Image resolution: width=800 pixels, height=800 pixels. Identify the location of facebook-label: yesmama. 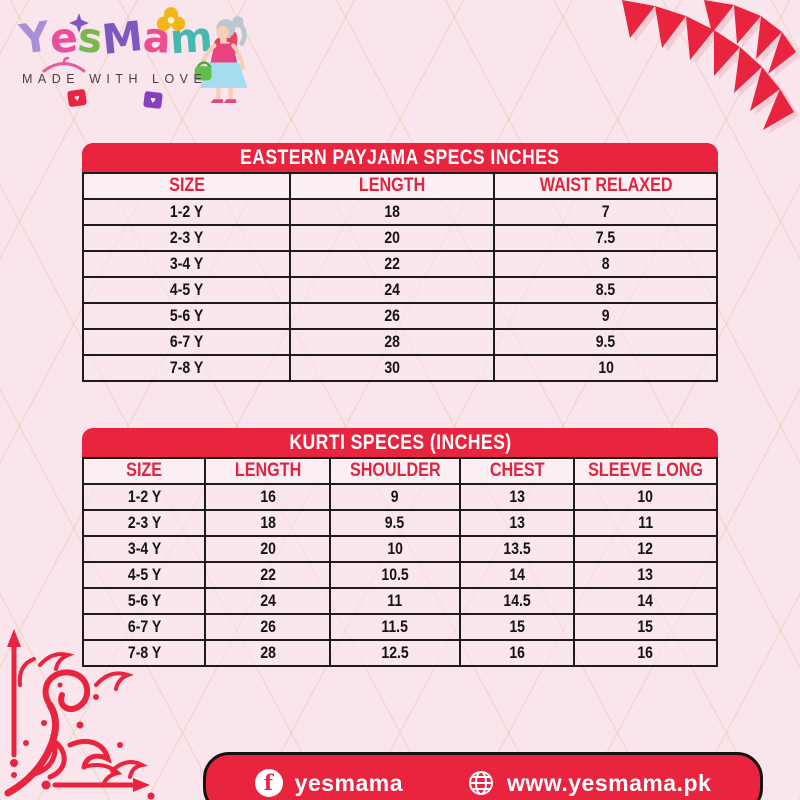
(349, 782).